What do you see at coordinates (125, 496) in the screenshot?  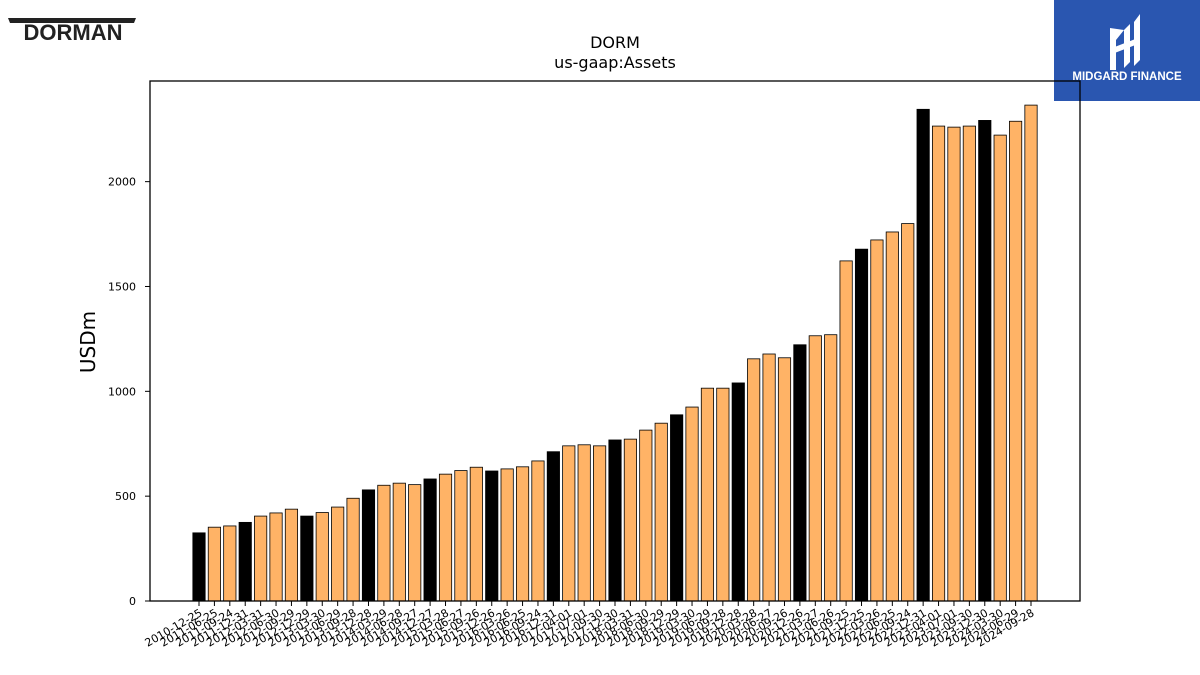 I see `y-tick-label: 500` at bounding box center [125, 496].